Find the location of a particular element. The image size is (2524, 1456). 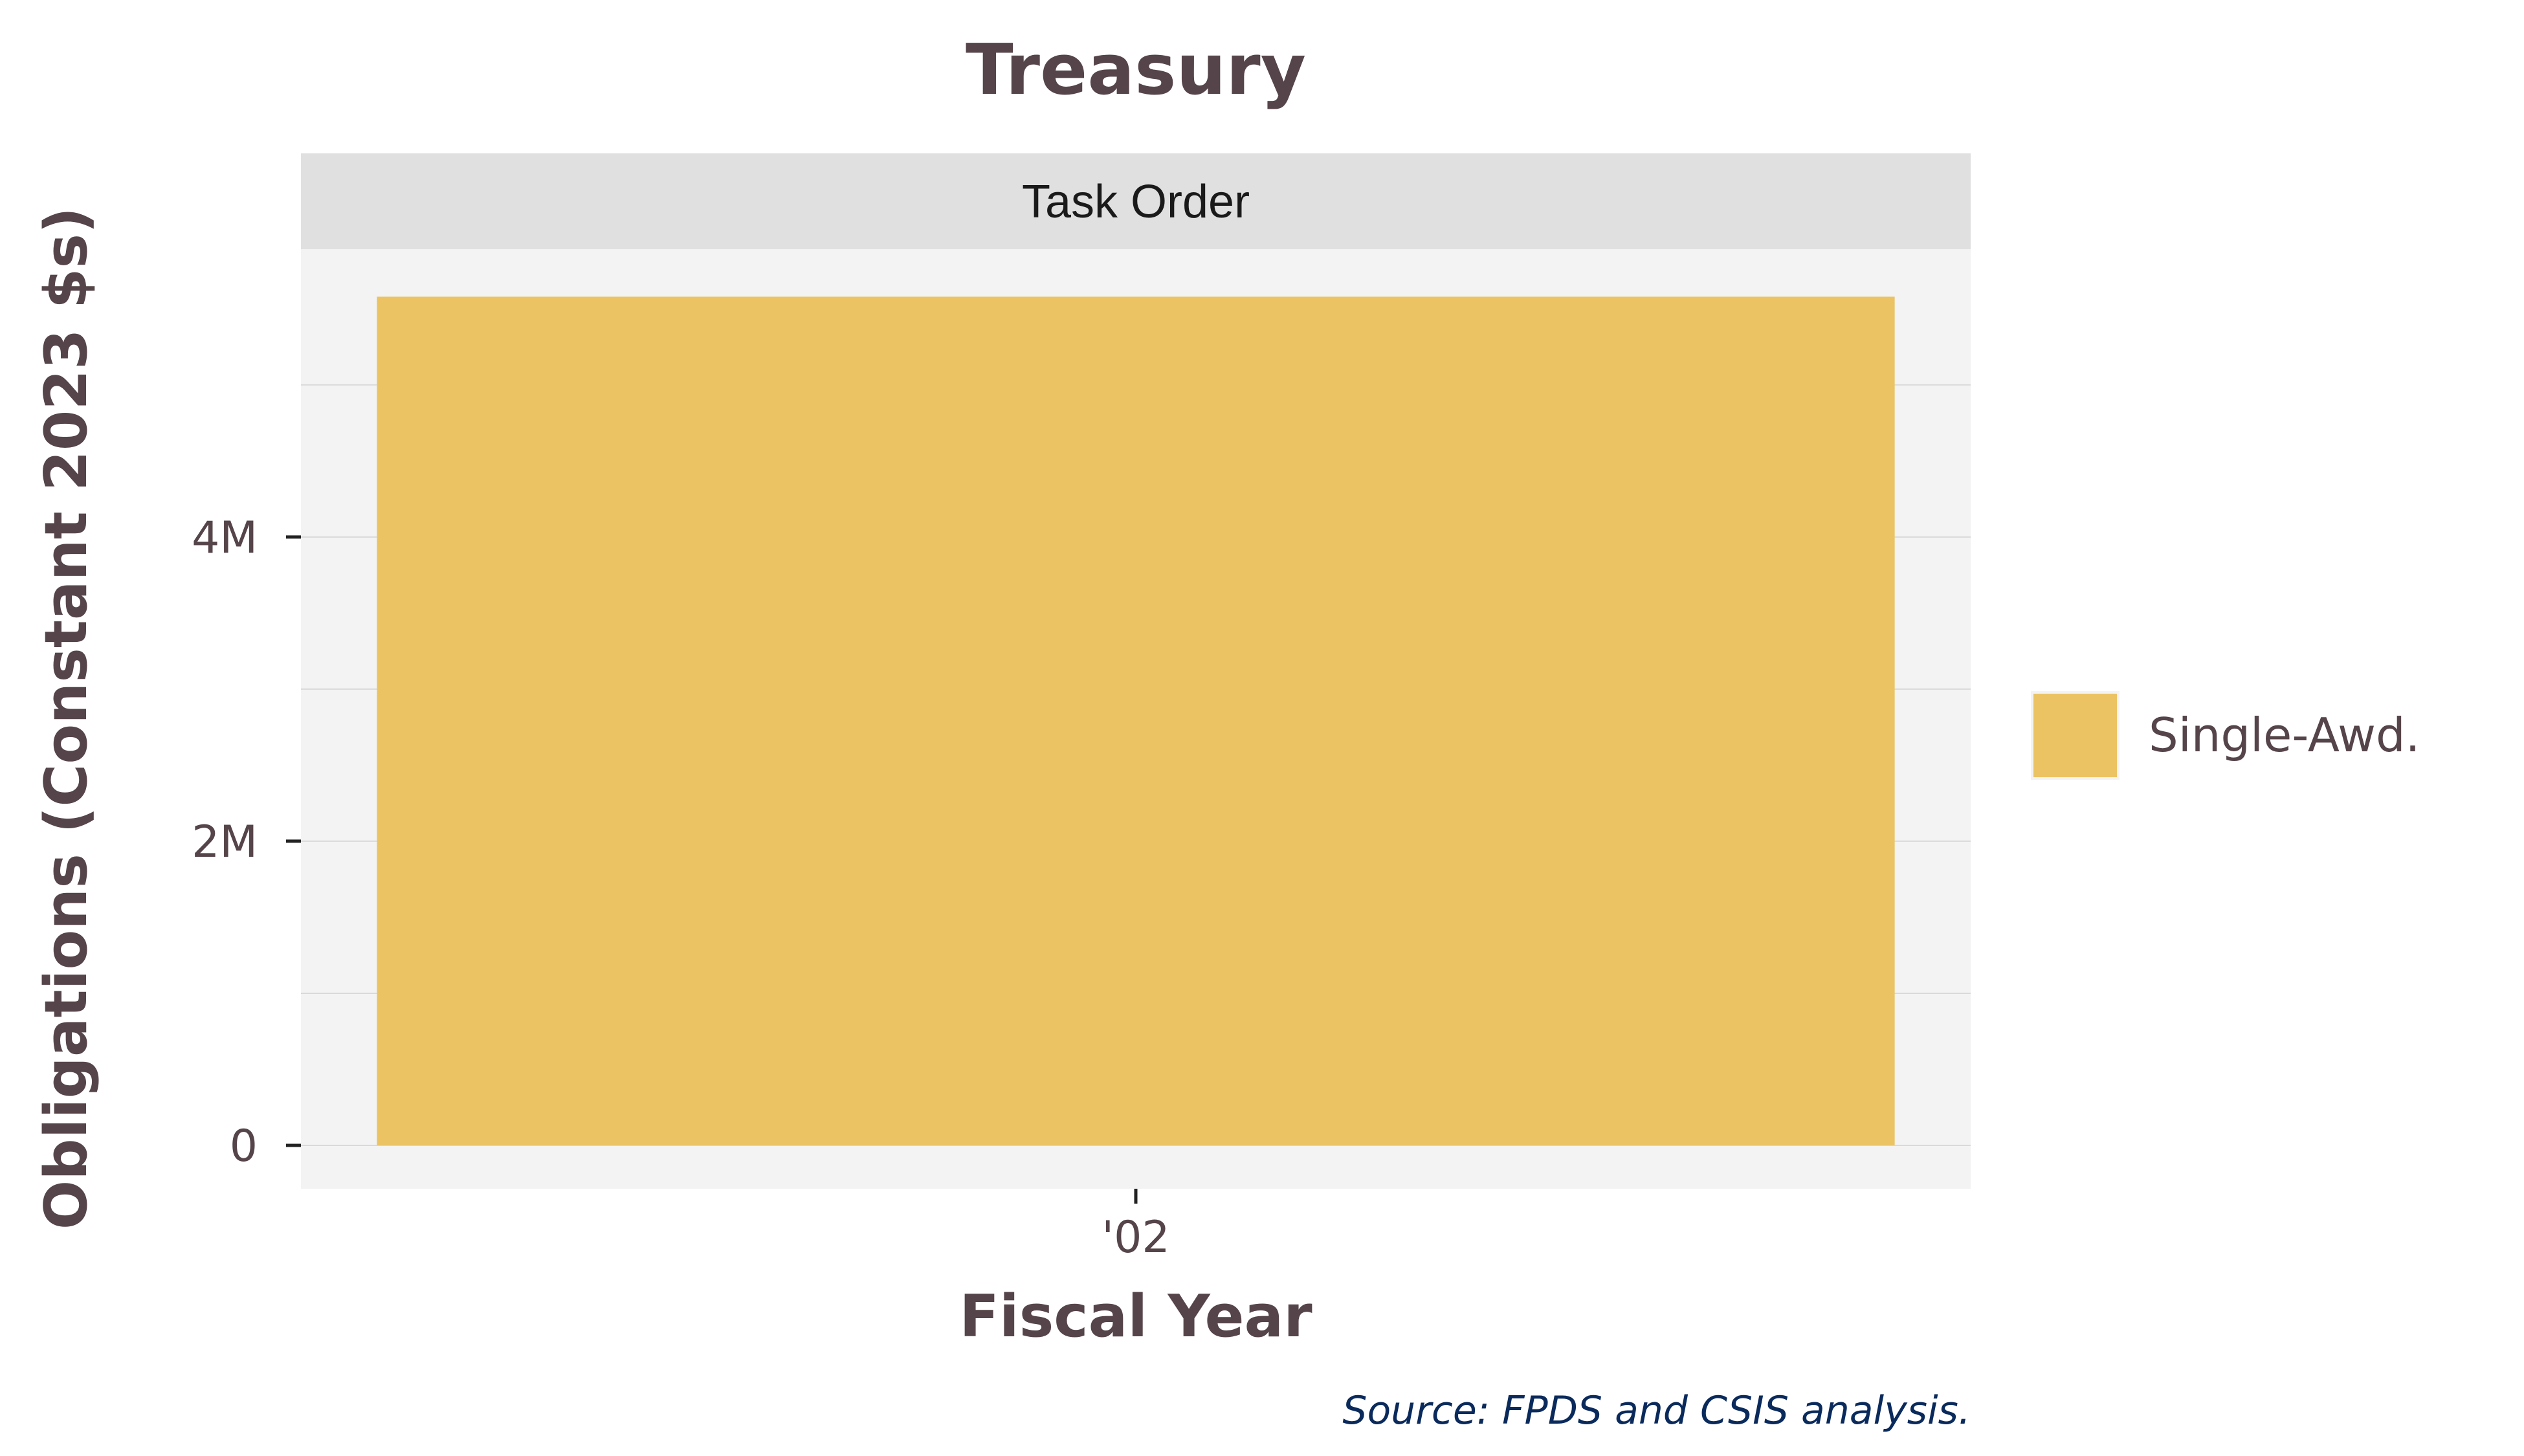

x-axis: '02 is located at coordinates (1135, 1226).